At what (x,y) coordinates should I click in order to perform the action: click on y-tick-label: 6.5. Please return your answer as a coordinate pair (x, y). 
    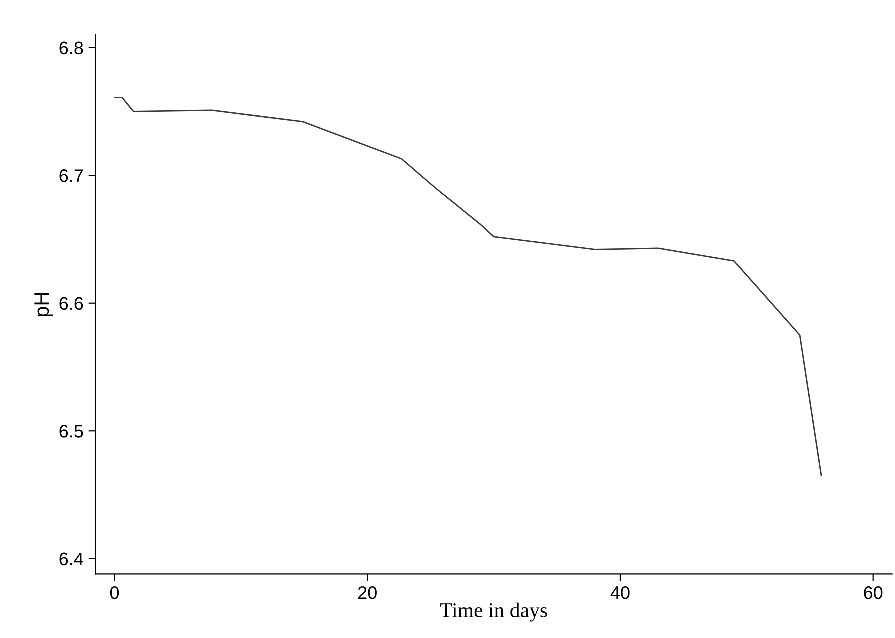
    Looking at the image, I should click on (72, 431).